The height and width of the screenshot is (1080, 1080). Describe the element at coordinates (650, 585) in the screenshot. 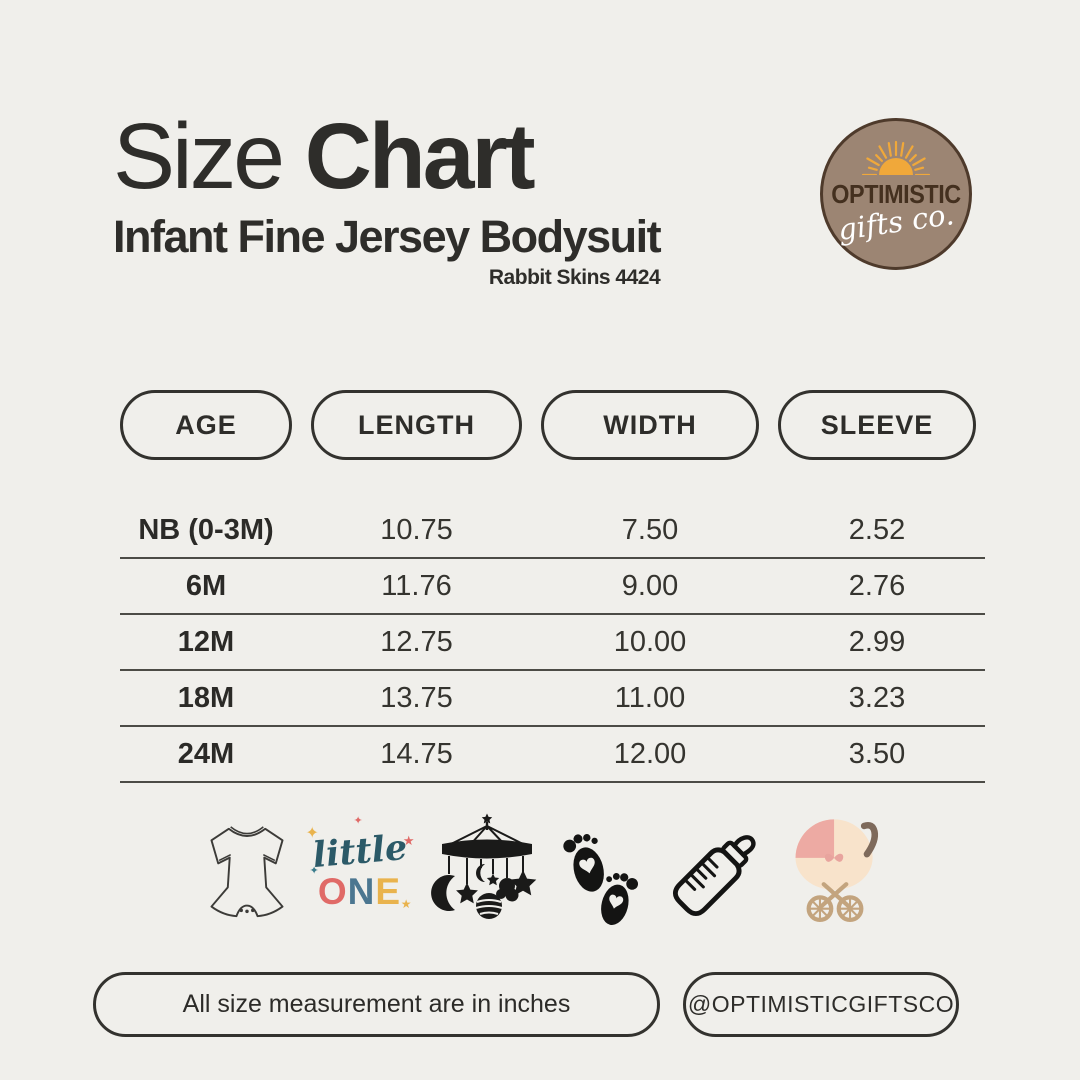

I see `width-cell: 9.00` at that location.